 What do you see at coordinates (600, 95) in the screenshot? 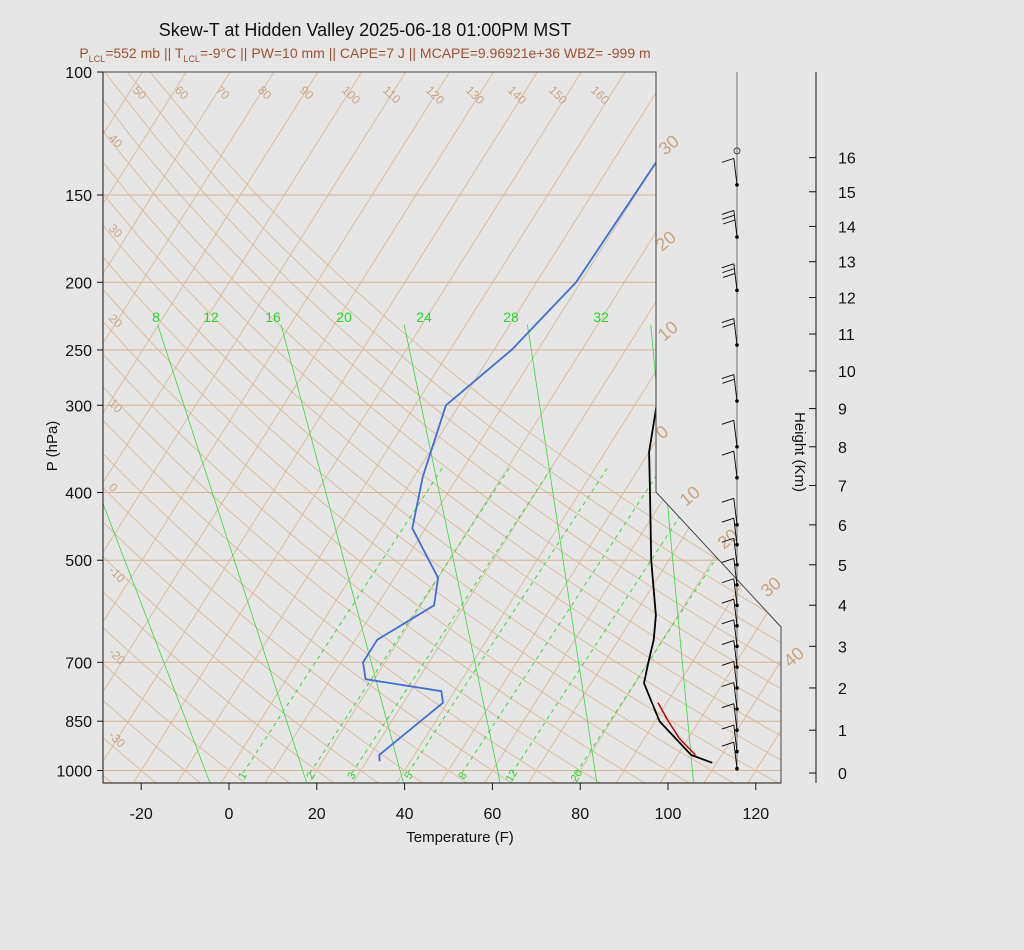
I see `isotherm-label: 160` at bounding box center [600, 95].